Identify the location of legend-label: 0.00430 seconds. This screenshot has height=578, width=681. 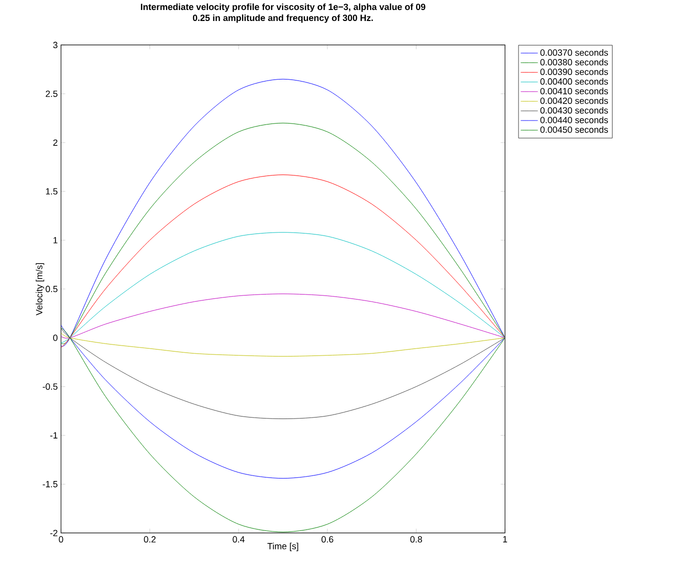
(574, 110).